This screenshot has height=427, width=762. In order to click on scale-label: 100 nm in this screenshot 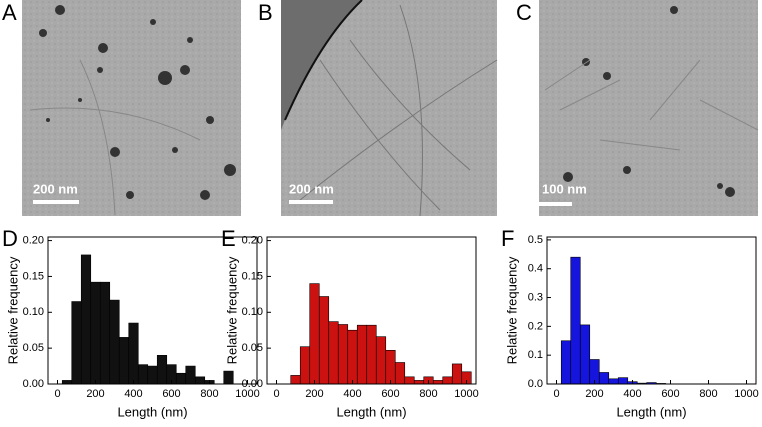, I will do `click(564, 188)`.